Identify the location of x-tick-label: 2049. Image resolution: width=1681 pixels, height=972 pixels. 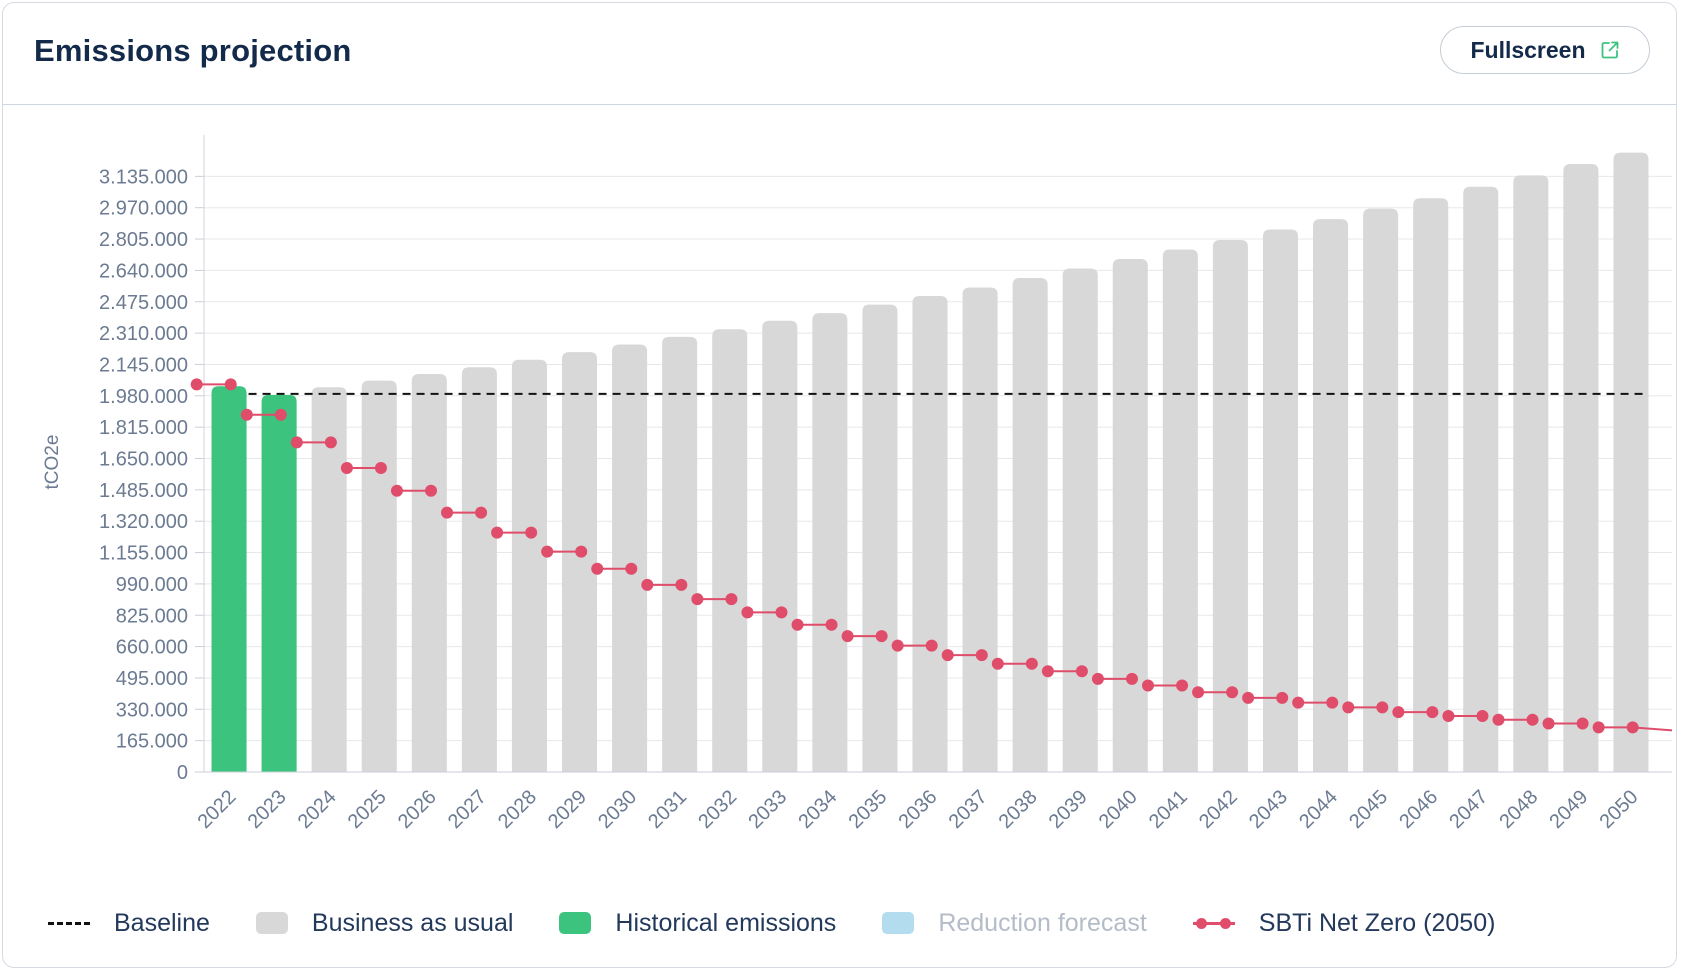
(1568, 809).